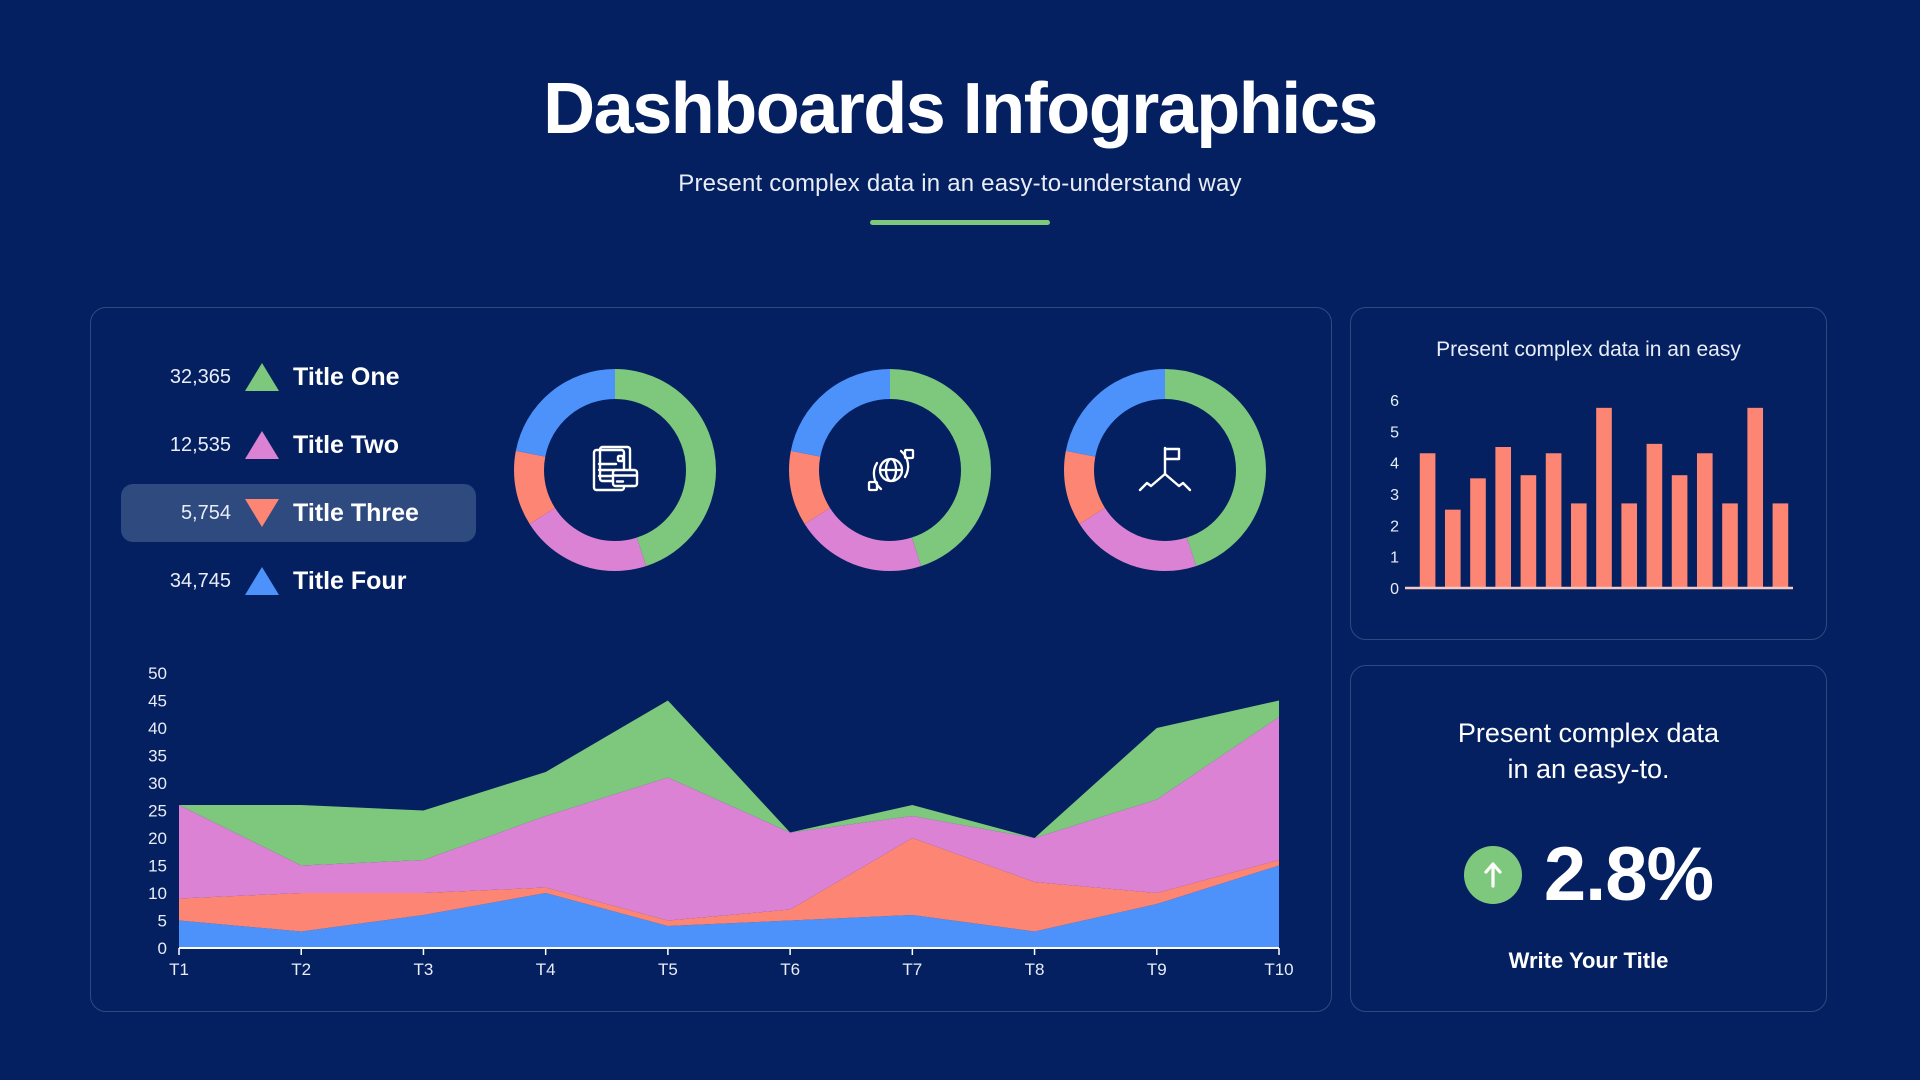  Describe the element at coordinates (356, 512) in the screenshot. I see `legend-label: Title Three` at that location.